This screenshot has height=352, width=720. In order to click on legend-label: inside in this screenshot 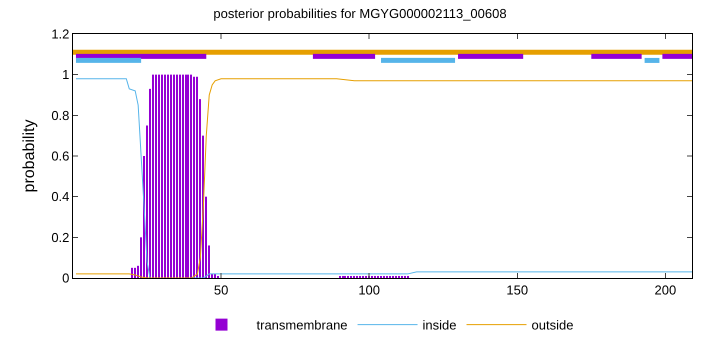, I will do `click(439, 325)`.